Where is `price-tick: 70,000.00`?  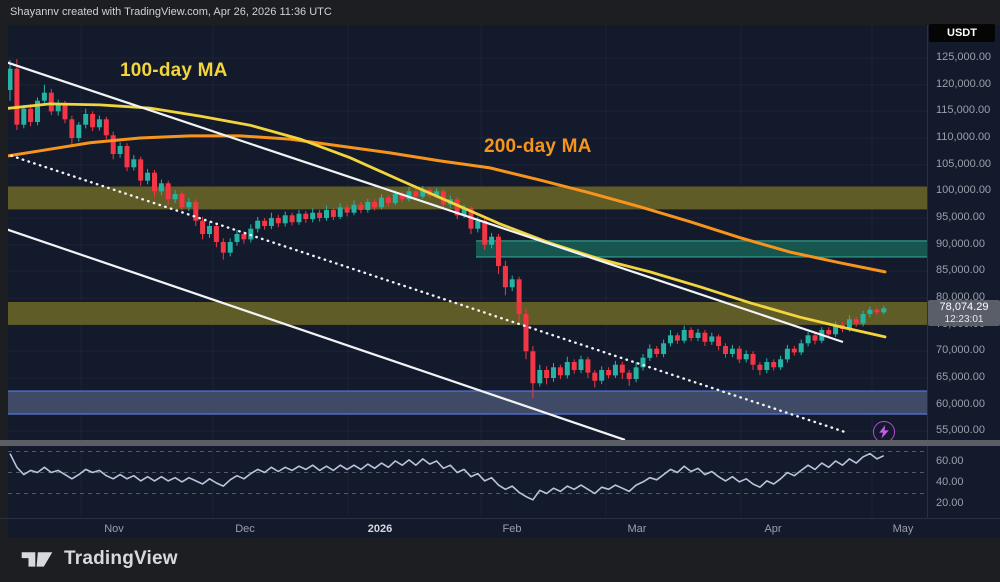 price-tick: 70,000.00 is located at coordinates (960, 350).